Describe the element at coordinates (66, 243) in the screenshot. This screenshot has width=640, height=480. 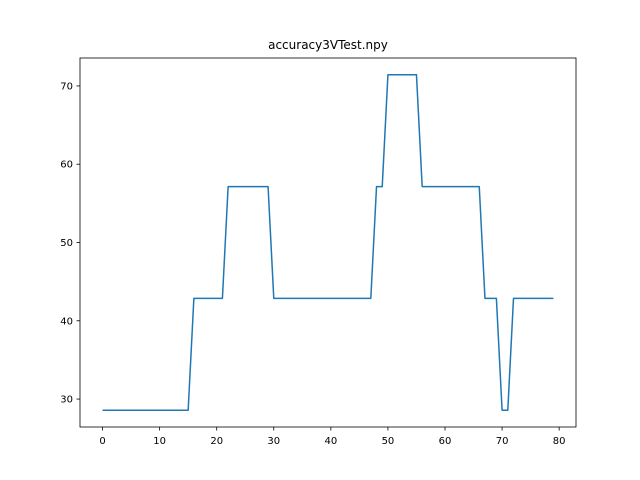
I see `y-tick-label: 50` at that location.